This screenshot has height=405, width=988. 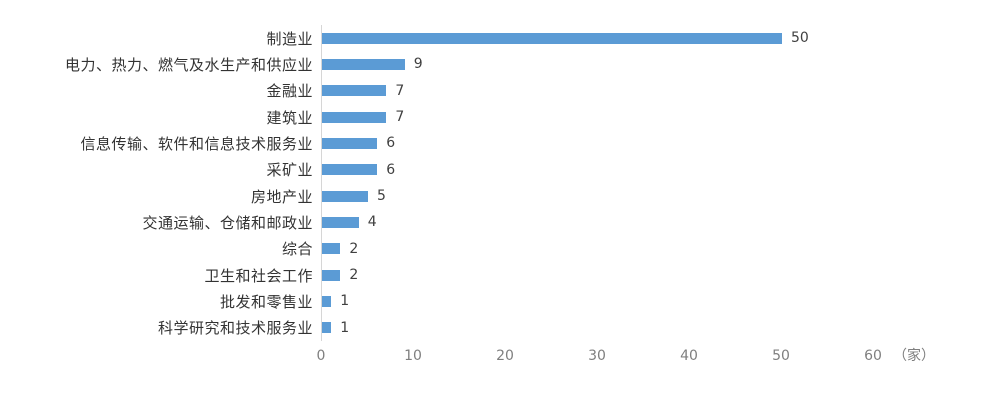 What do you see at coordinates (289, 170) in the screenshot?
I see `category-label: 采矿业` at bounding box center [289, 170].